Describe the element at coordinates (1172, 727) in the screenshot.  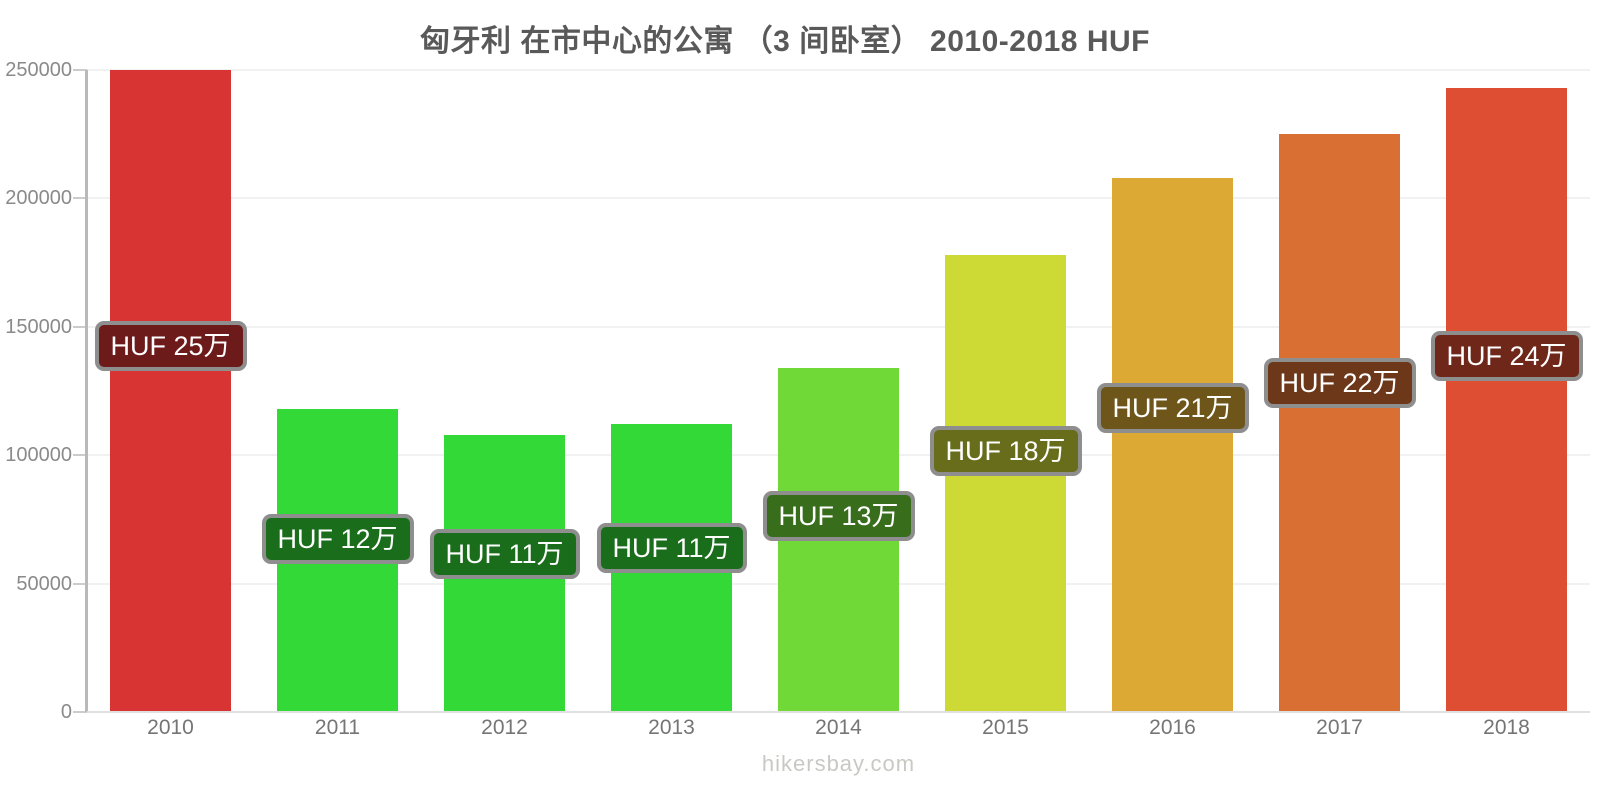
I see `x-axis-label-2016: 2016` at that location.